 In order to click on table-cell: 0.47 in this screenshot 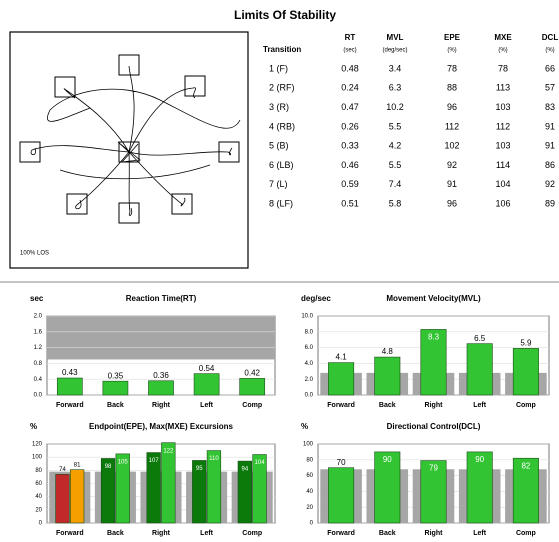, I will do `click(350, 107)`.